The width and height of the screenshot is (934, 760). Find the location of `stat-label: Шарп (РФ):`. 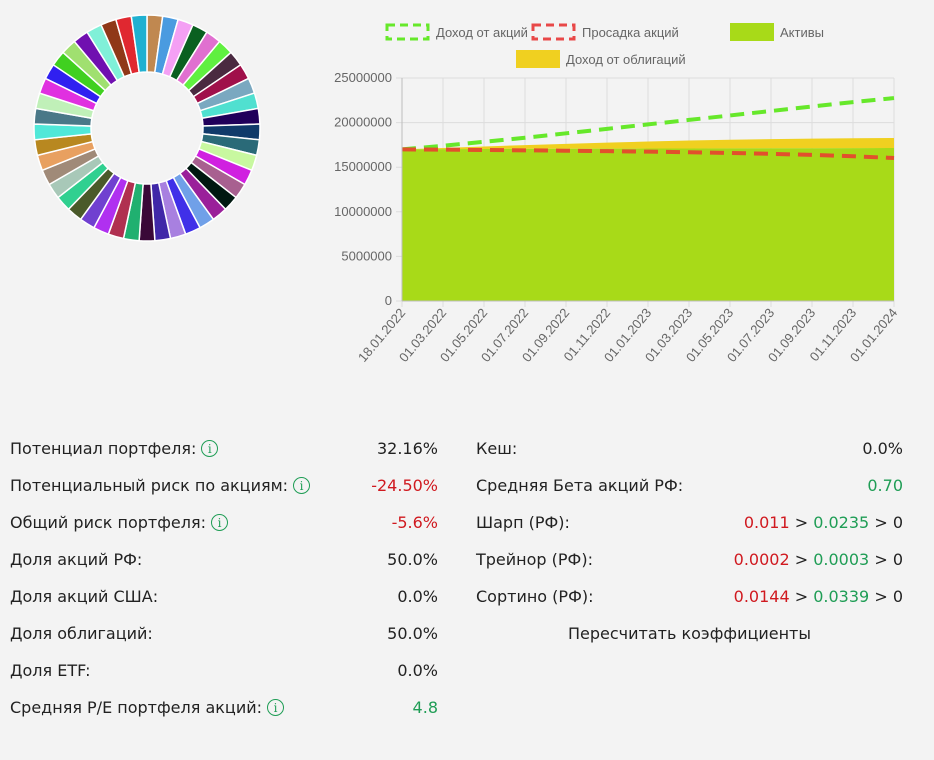

stat-label: Шарп (РФ): is located at coordinates (523, 522).